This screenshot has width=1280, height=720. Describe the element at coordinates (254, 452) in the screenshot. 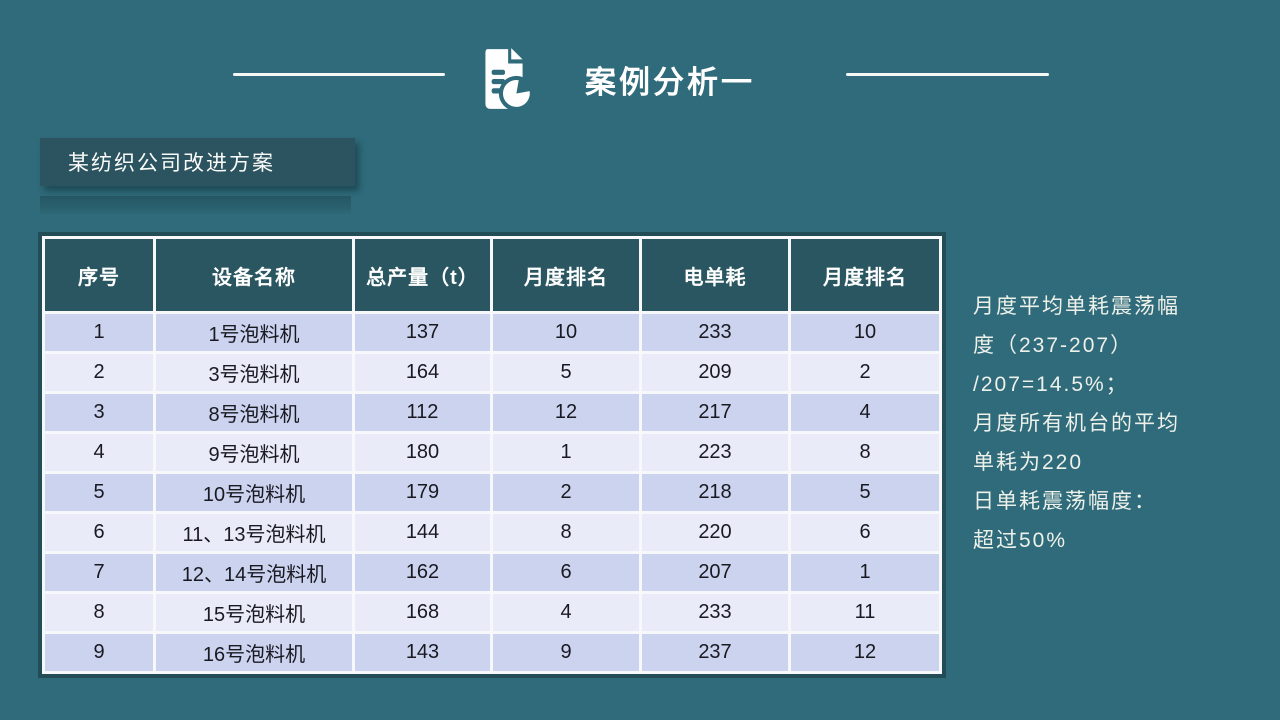

I see `table-cell: 9号泡料机` at that location.